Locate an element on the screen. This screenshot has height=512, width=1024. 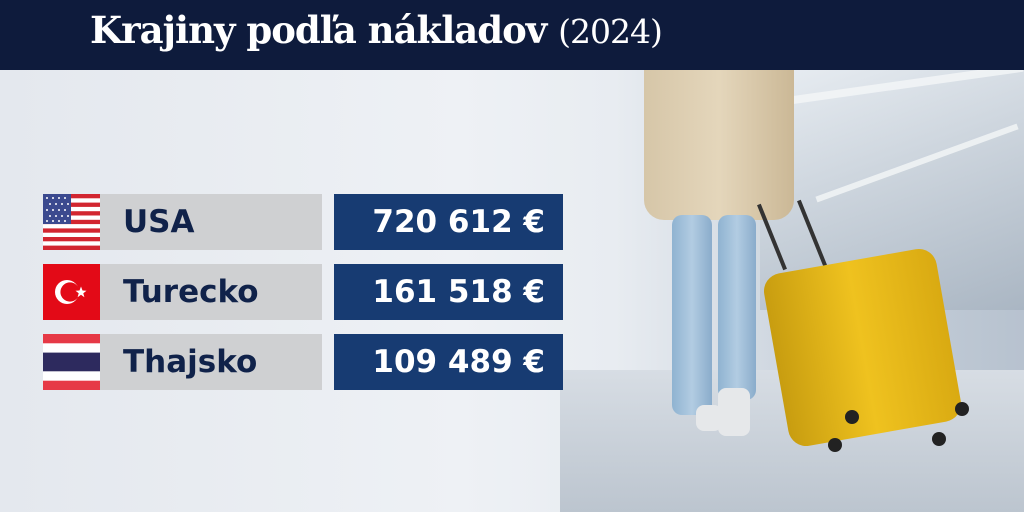
cost-value: 161 518 € is located at coordinates (448, 292).